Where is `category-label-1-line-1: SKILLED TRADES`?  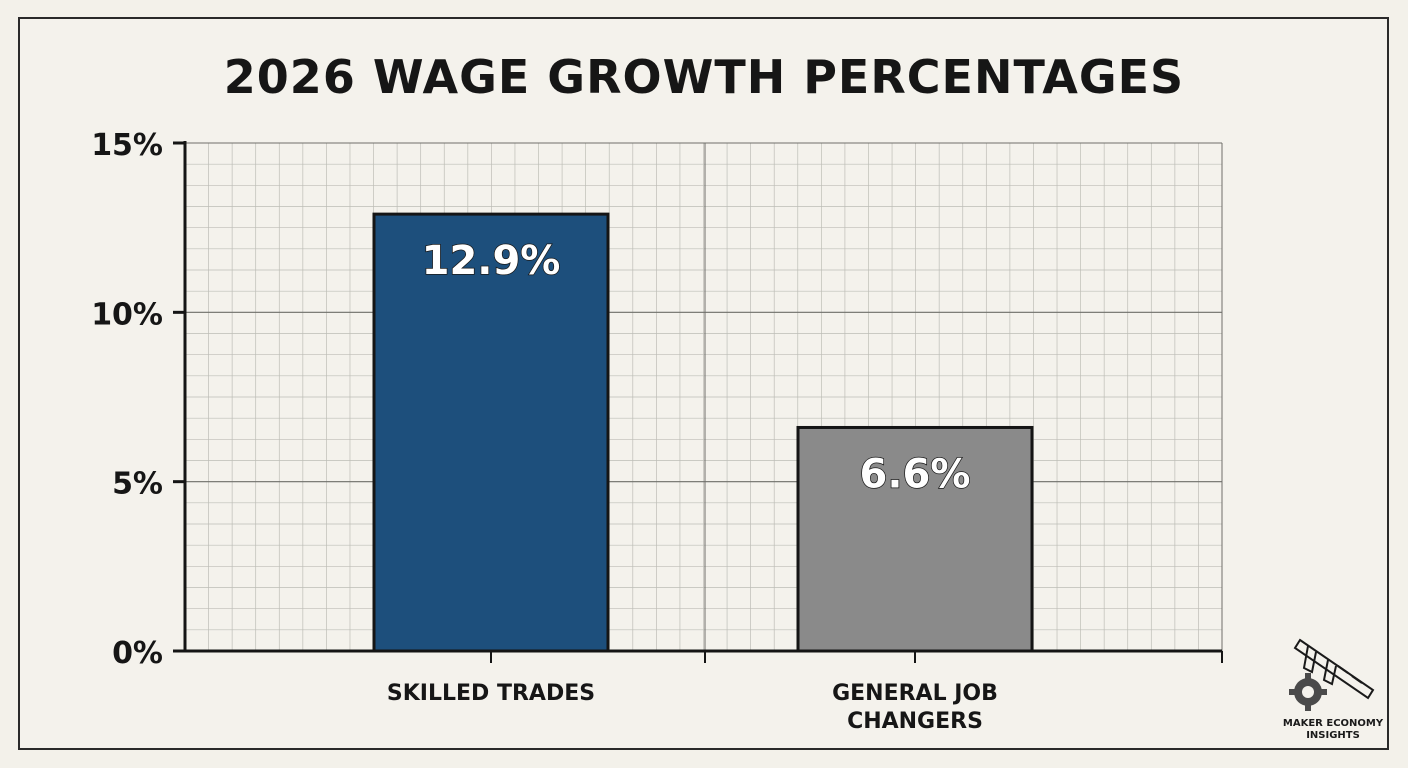 category-label-1-line-1: SKILLED TRADES is located at coordinates (491, 693).